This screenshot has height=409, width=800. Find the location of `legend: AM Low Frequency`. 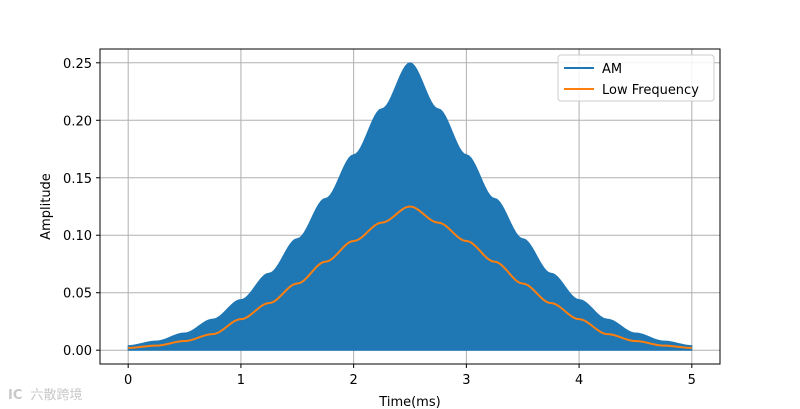

legend: AM Low Frequency is located at coordinates (636, 78).